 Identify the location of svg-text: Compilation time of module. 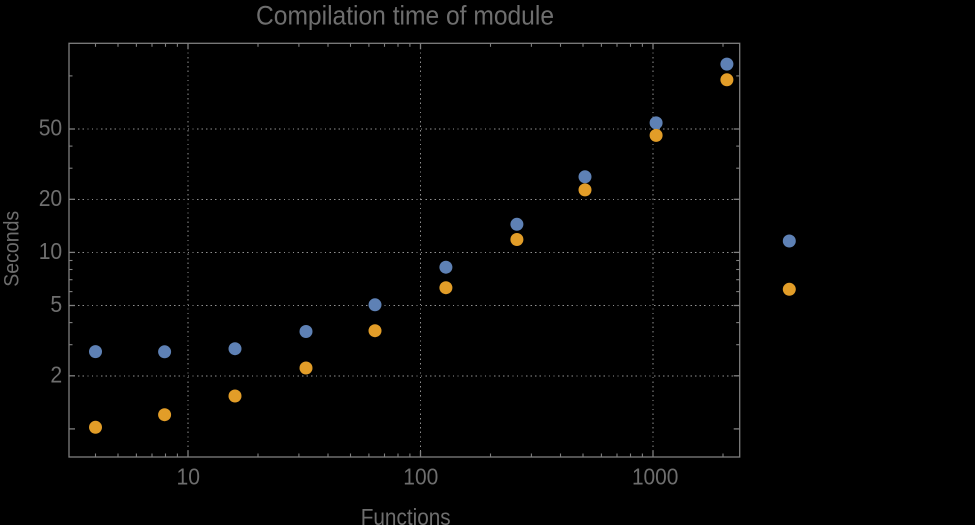
(405, 16).